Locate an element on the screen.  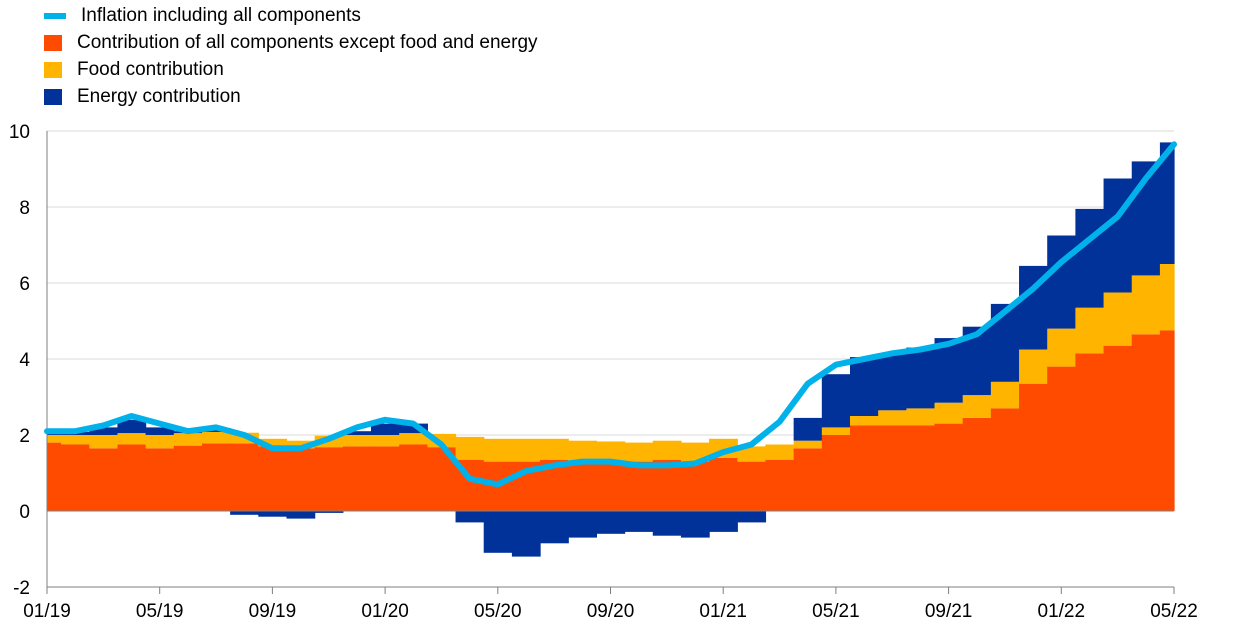
x-tick-label: 09/21 is located at coordinates (949, 611).